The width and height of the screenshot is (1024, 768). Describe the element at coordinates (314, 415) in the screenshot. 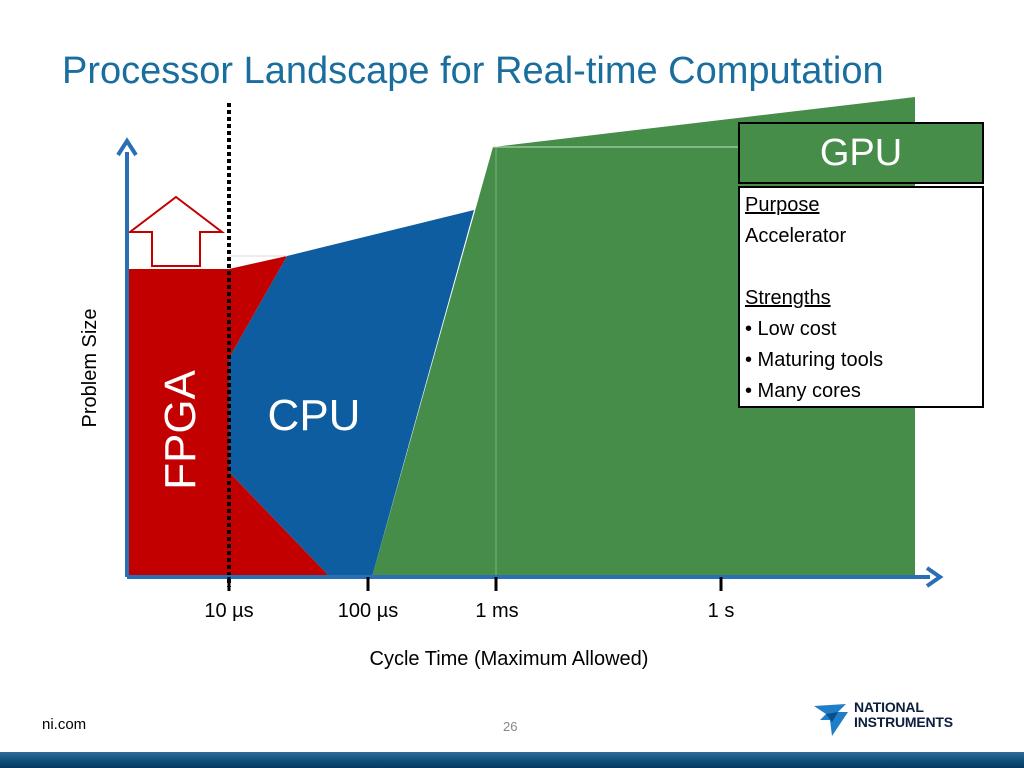

I see `cpu-label: CPU` at that location.